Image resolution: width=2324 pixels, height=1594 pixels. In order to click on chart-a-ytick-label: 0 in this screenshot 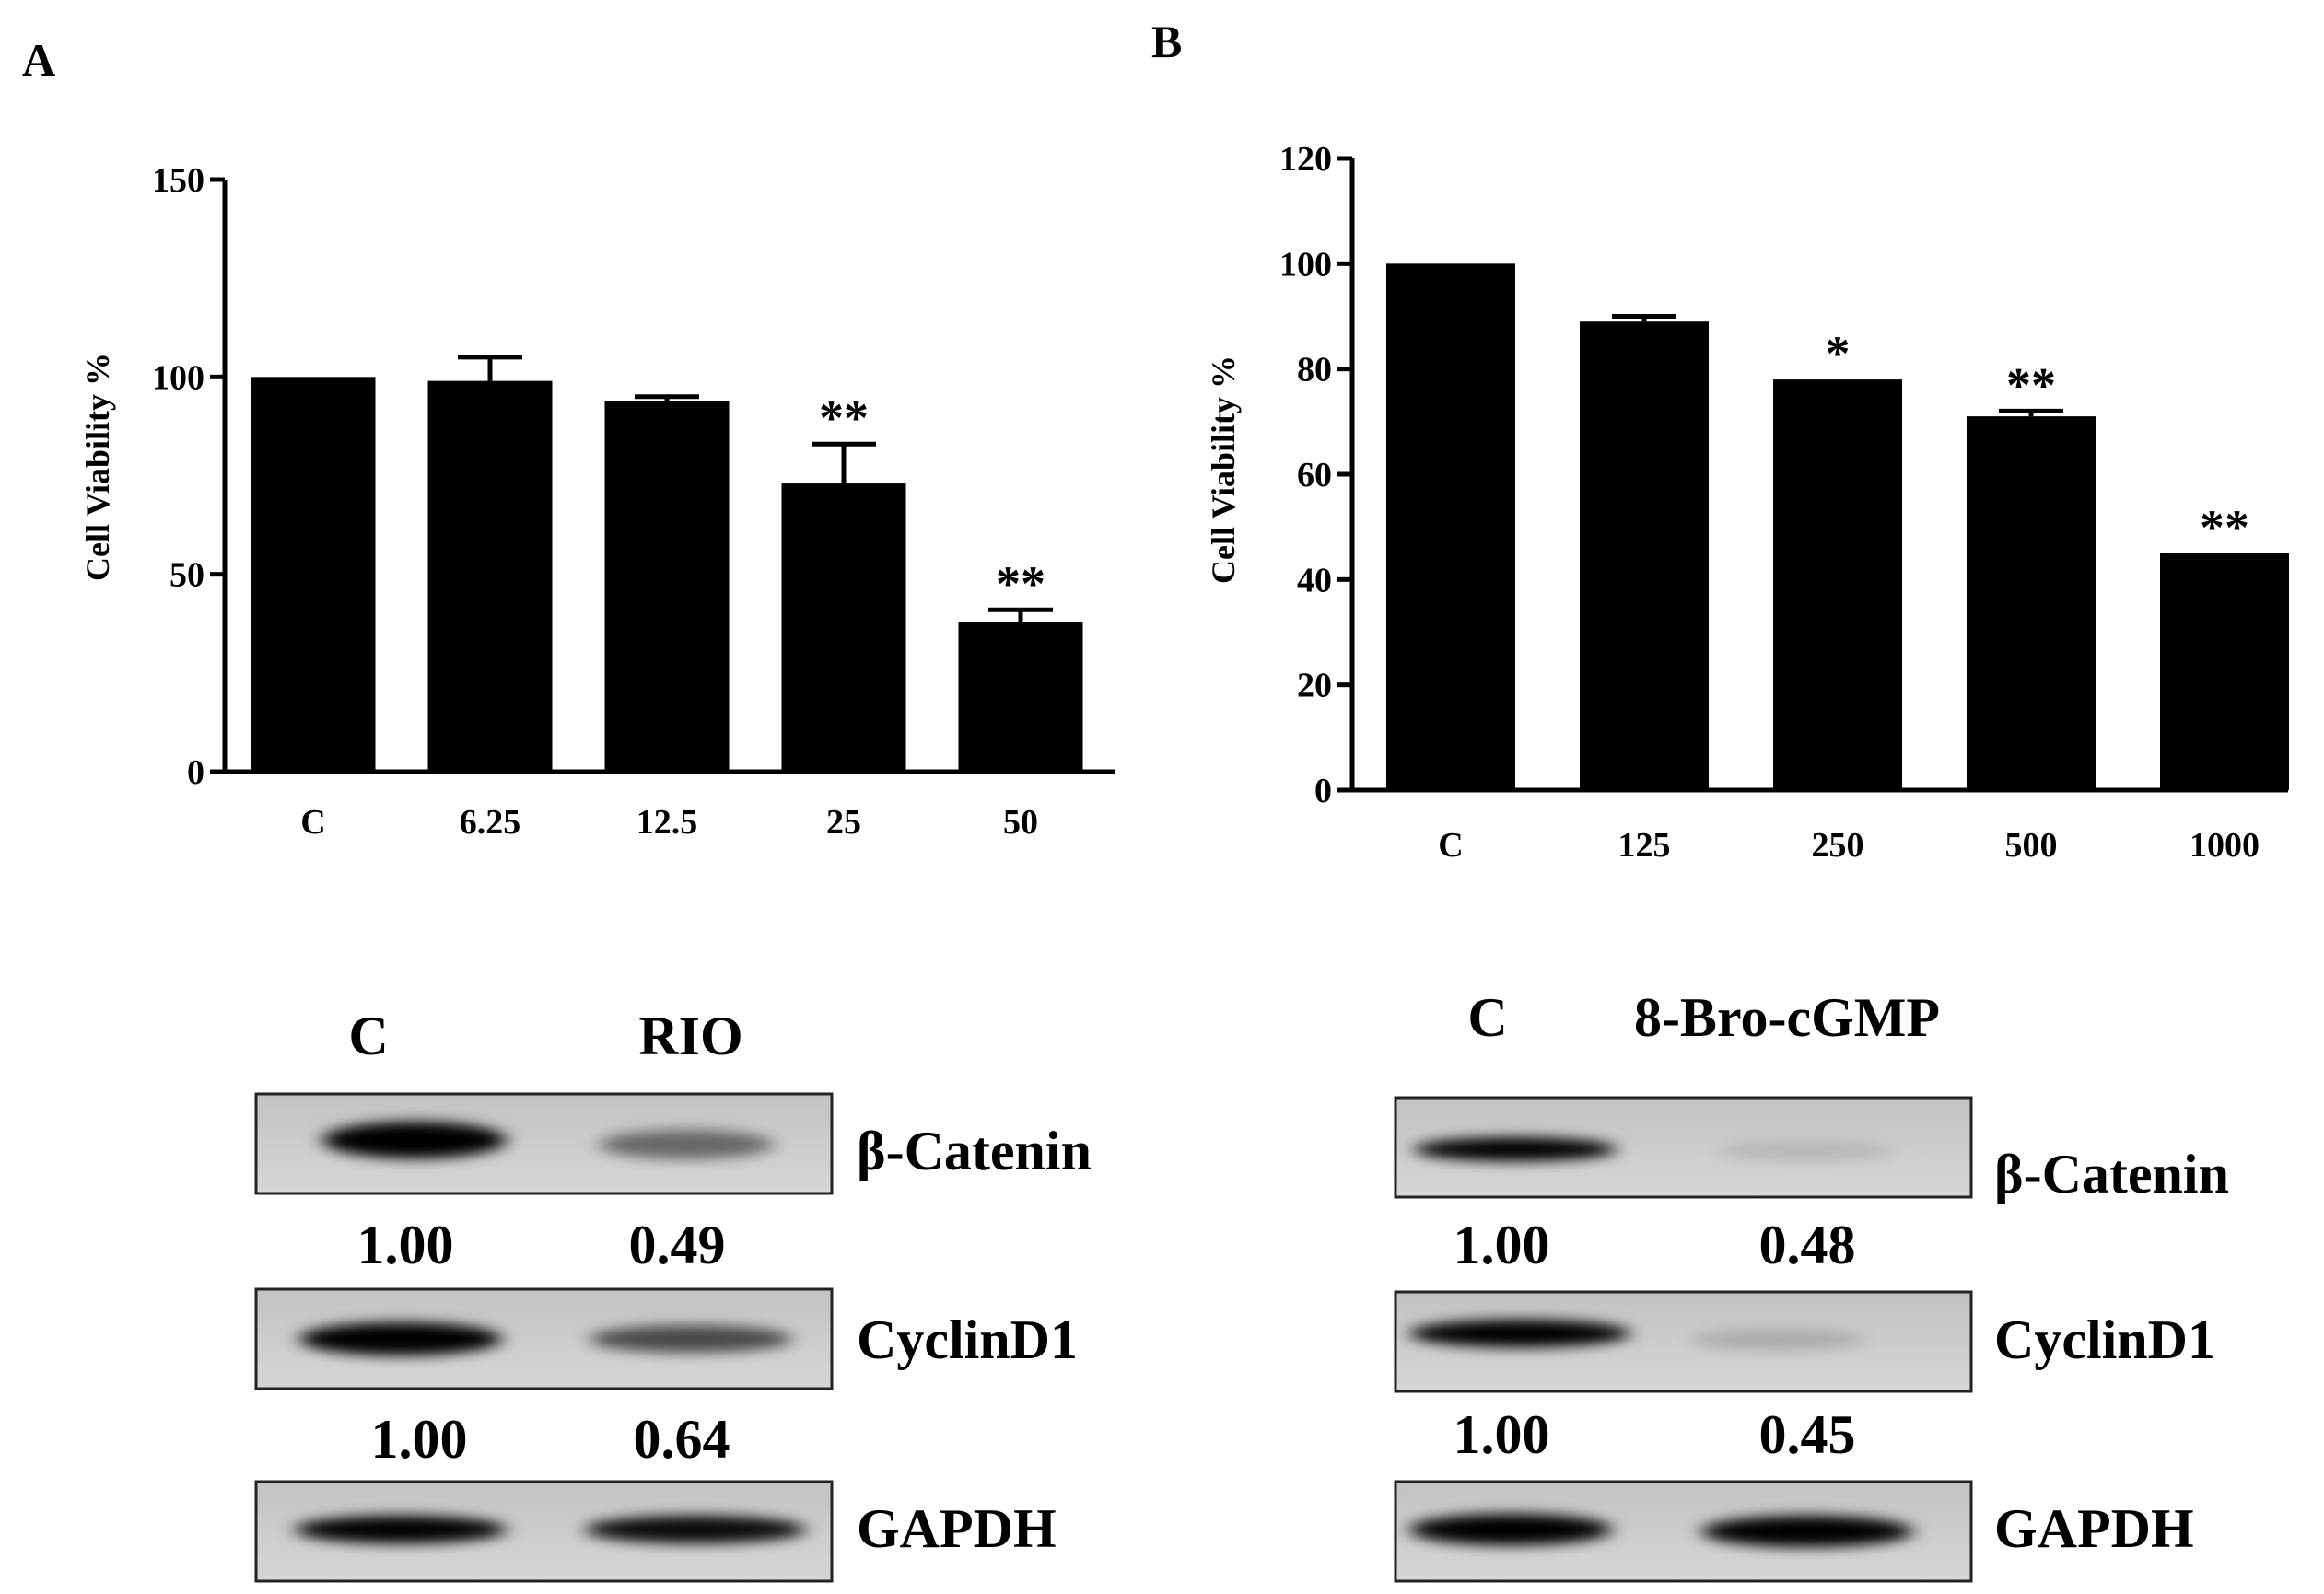, I will do `click(195, 773)`.